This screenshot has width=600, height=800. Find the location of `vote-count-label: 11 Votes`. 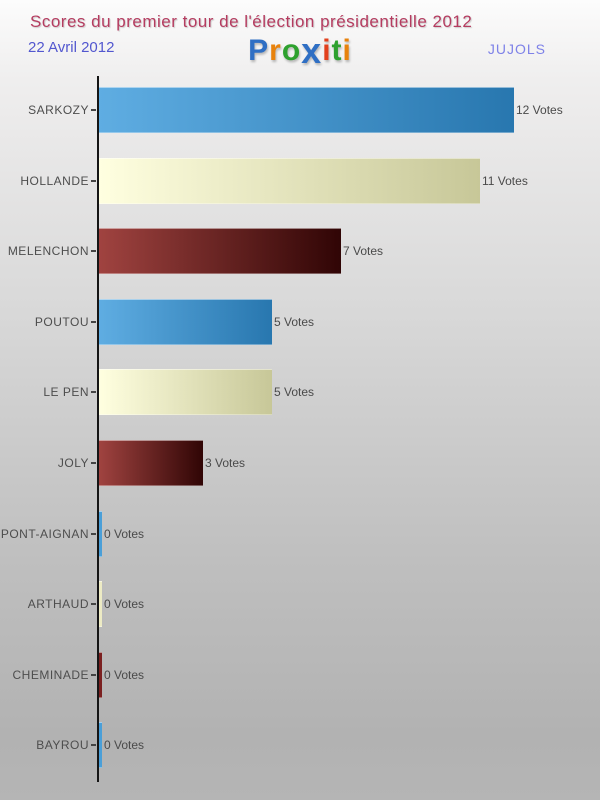

vote-count-label: 11 Votes is located at coordinates (505, 180).